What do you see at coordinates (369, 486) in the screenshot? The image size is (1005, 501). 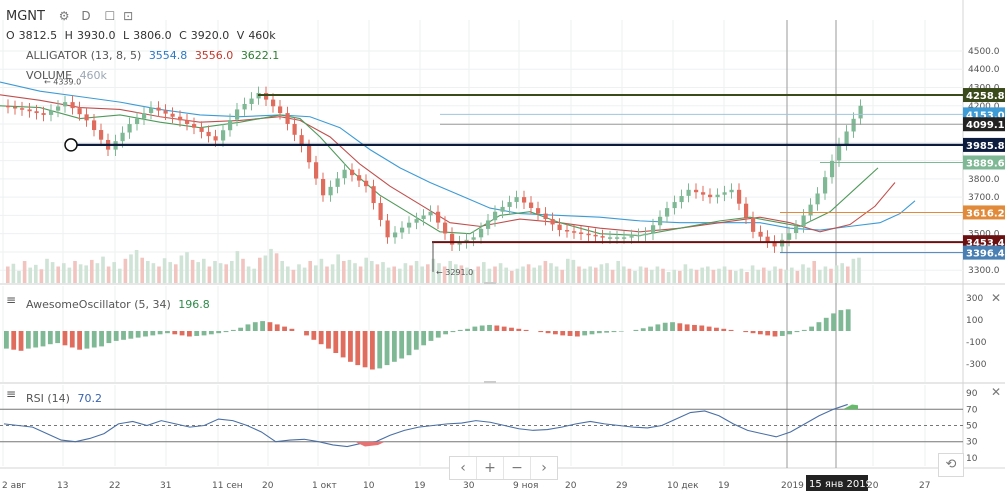 I see `time-tick-label: 10` at bounding box center [369, 486].